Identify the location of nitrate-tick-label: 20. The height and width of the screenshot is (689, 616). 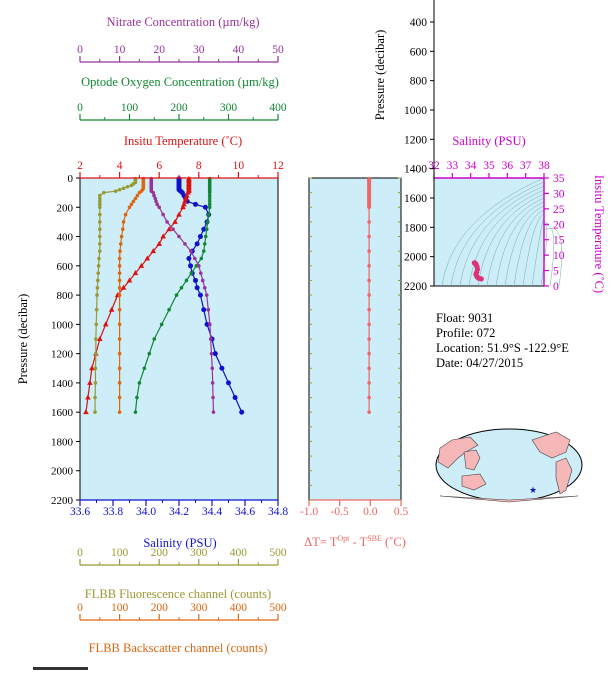
(159, 50).